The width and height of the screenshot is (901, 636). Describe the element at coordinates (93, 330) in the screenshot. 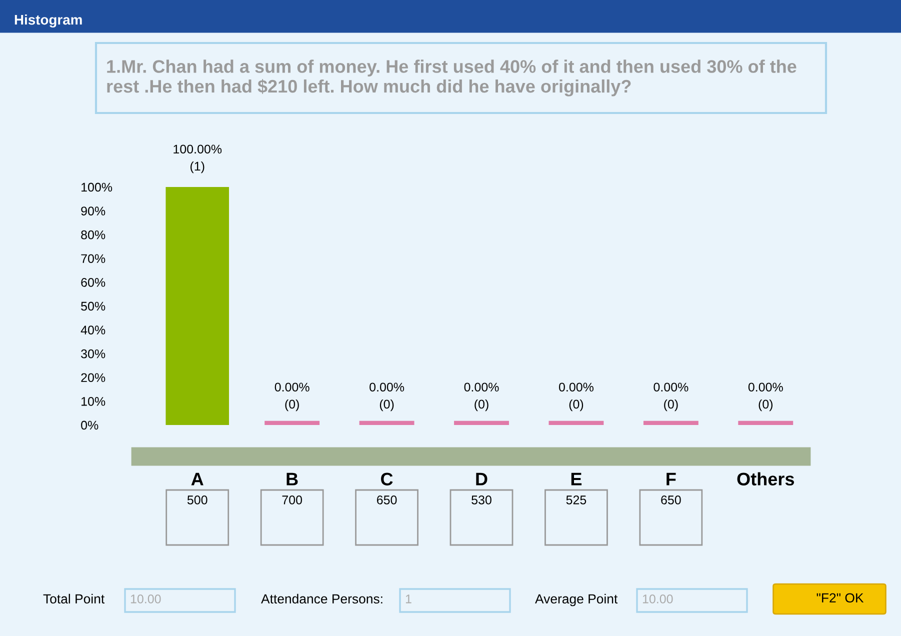

I see `y-tick-label: 40%` at that location.